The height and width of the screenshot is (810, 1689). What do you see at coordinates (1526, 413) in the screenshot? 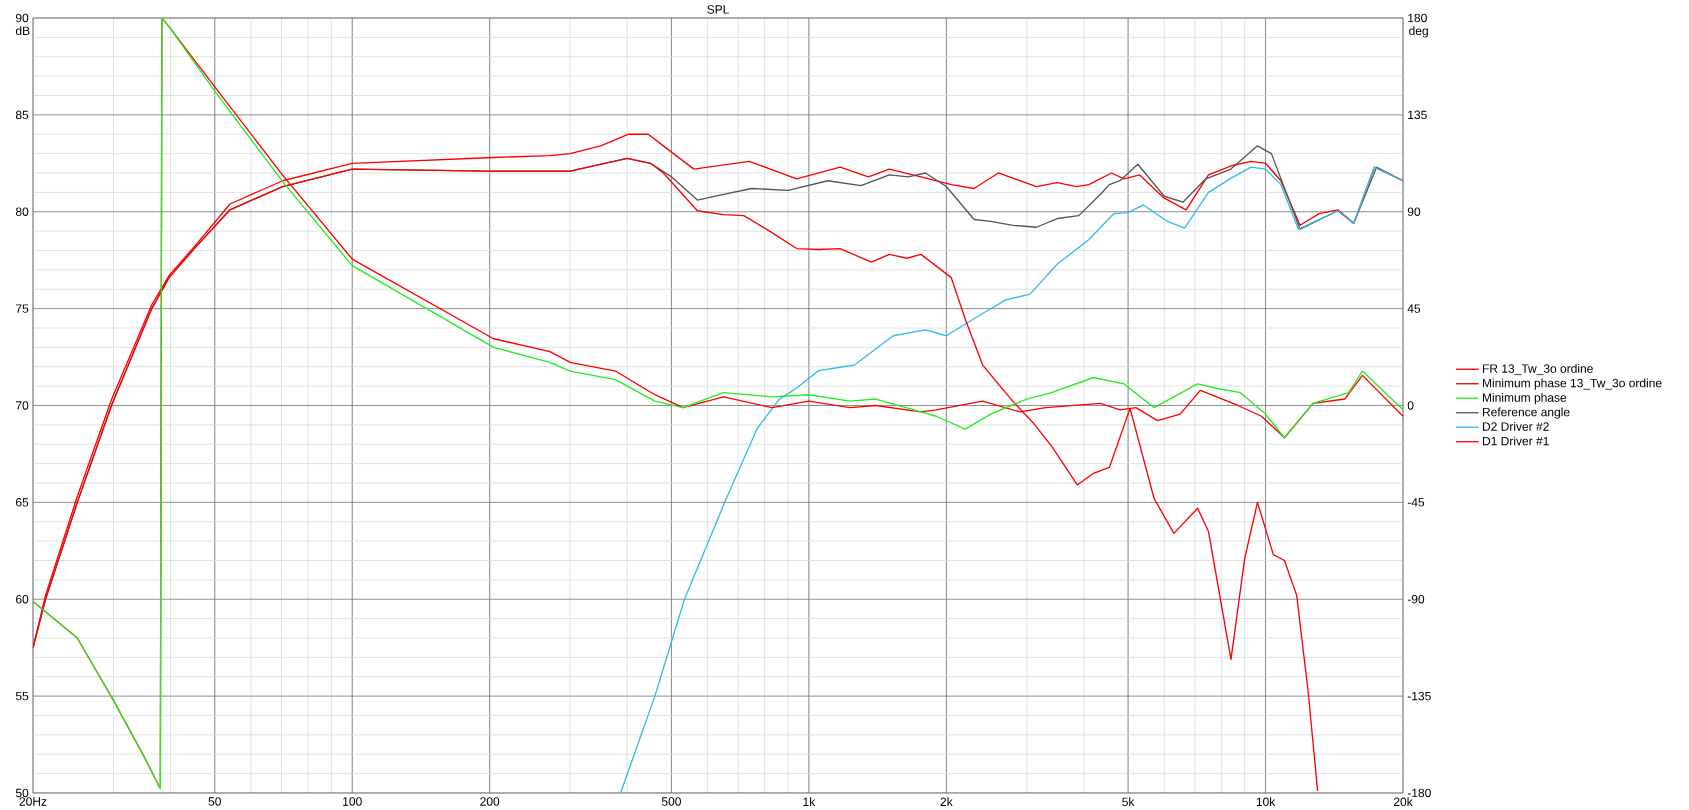
I see `legend-label: Reference angle` at bounding box center [1526, 413].